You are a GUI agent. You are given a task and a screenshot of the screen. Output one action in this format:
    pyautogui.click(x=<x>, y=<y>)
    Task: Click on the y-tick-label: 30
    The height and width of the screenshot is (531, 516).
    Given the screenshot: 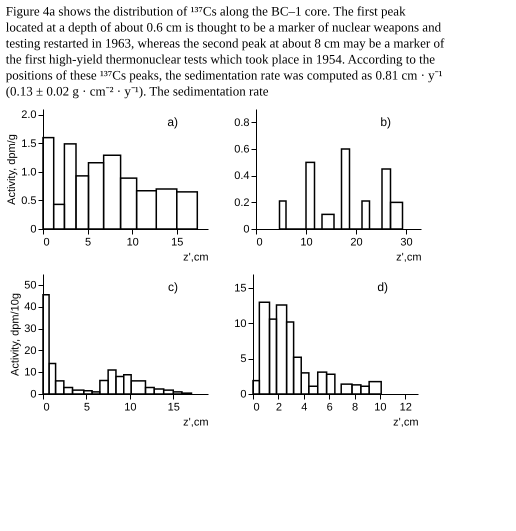 What is the action you would take?
    pyautogui.click(x=30, y=329)
    